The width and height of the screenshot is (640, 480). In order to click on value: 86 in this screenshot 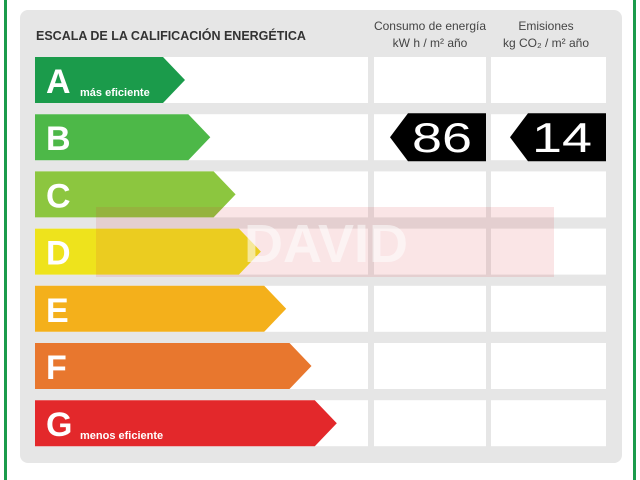, I will do `click(442, 137)`.